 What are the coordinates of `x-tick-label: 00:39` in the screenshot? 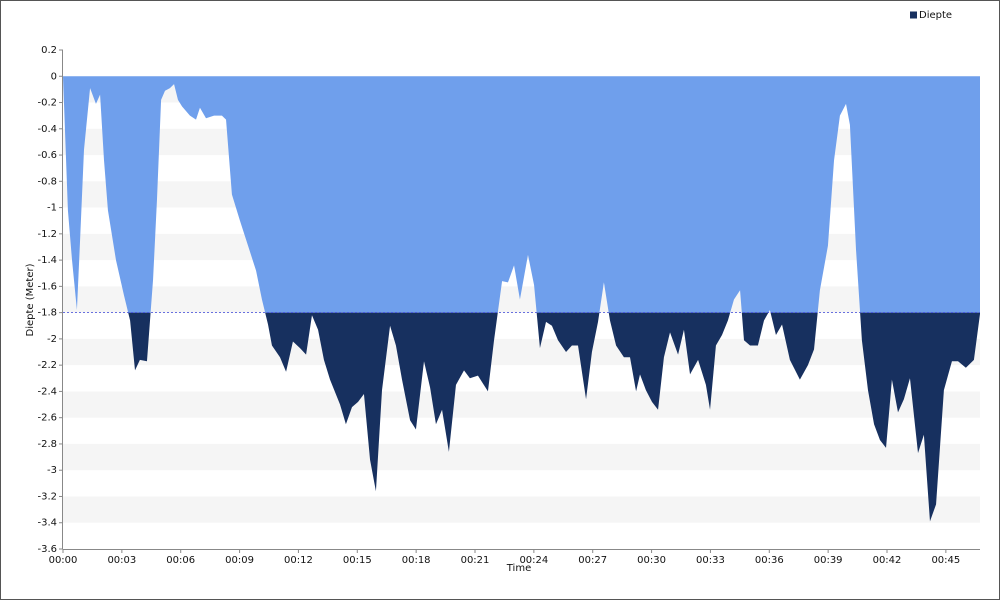 It's located at (828, 560).